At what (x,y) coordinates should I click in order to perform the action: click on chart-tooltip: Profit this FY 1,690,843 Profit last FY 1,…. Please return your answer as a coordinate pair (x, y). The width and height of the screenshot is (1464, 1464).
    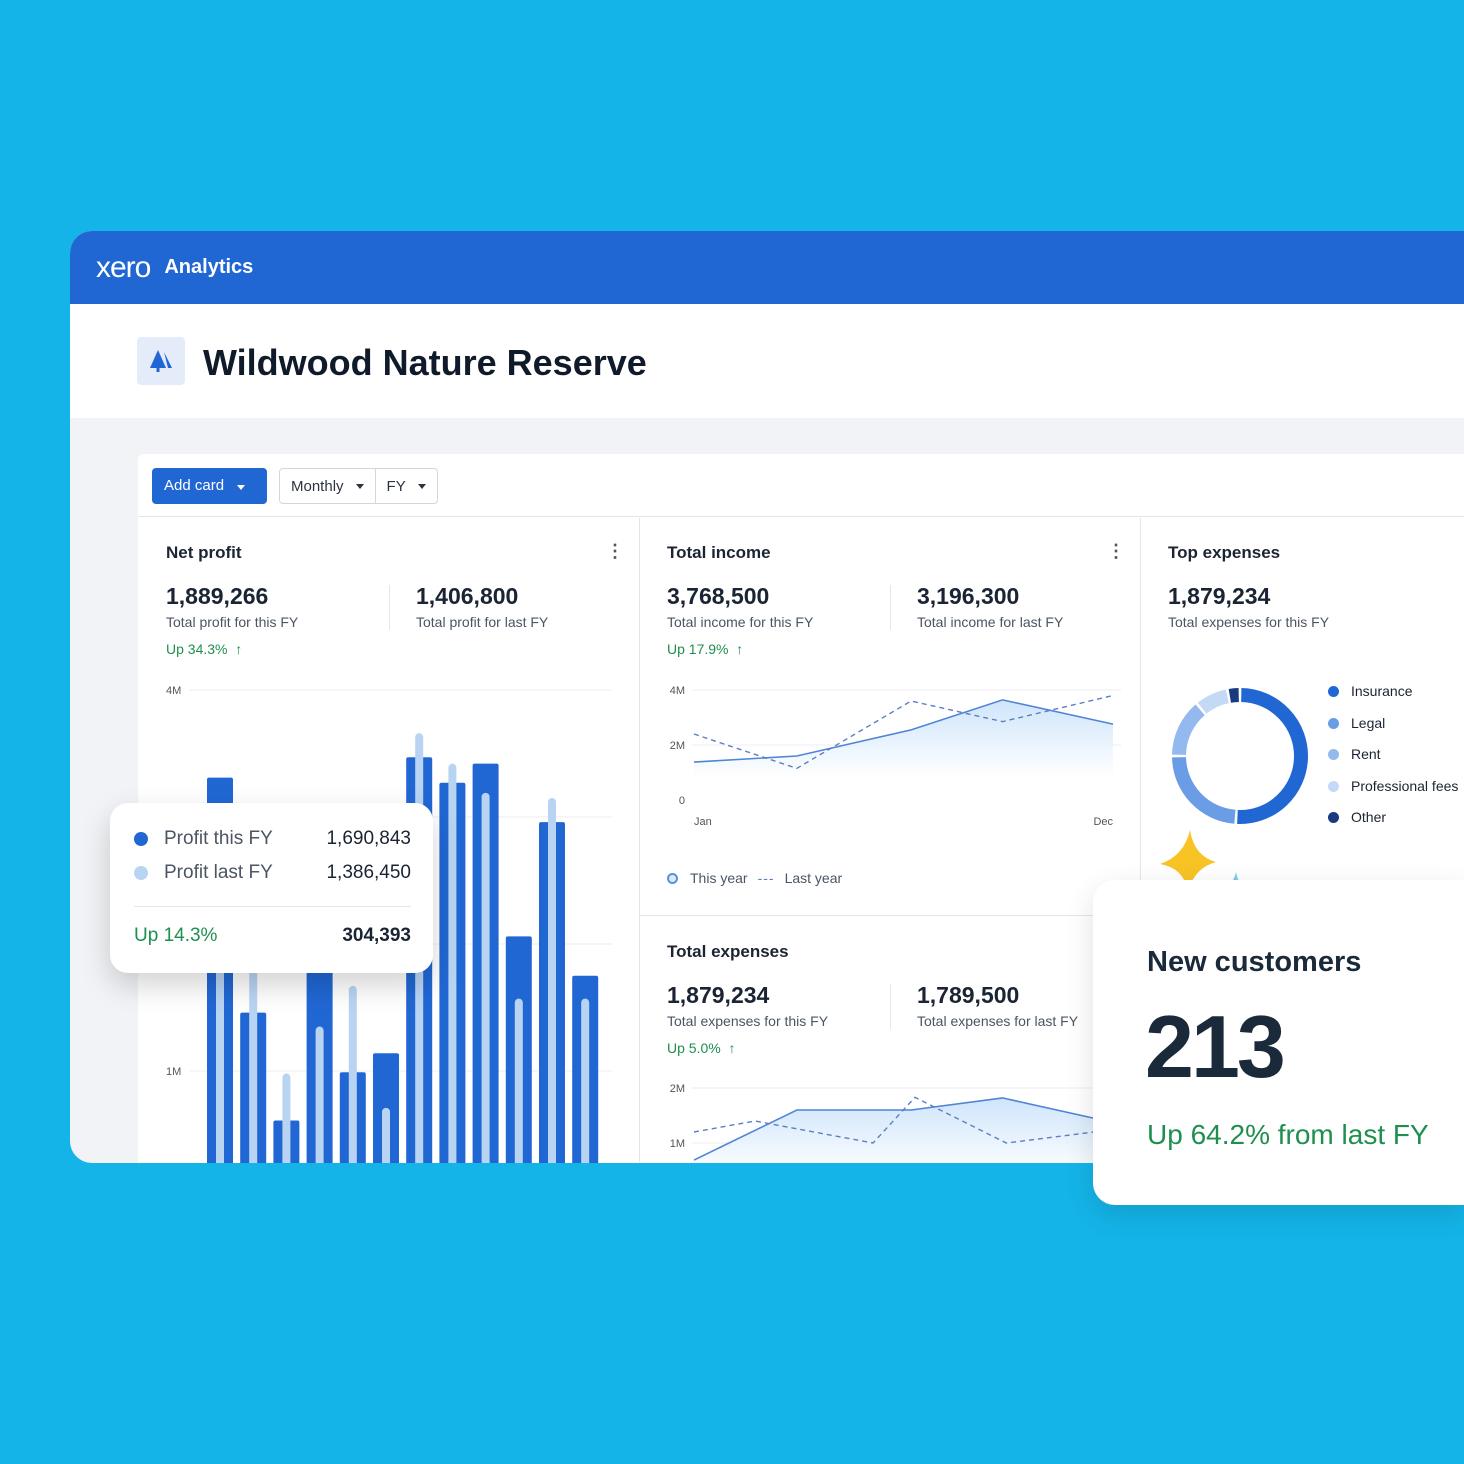
    Looking at the image, I should click on (271, 888).